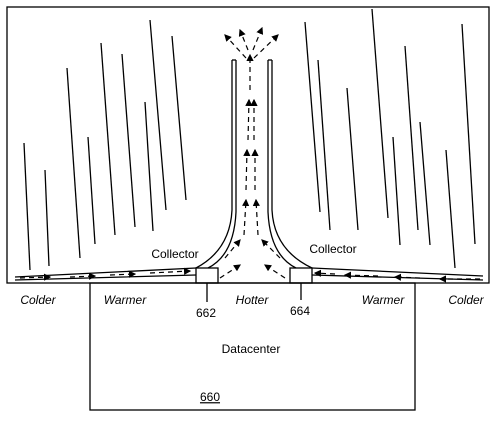 The width and height of the screenshot is (498, 423). What do you see at coordinates (251, 349) in the screenshot?
I see `datacenter-label: Datacenter` at bounding box center [251, 349].